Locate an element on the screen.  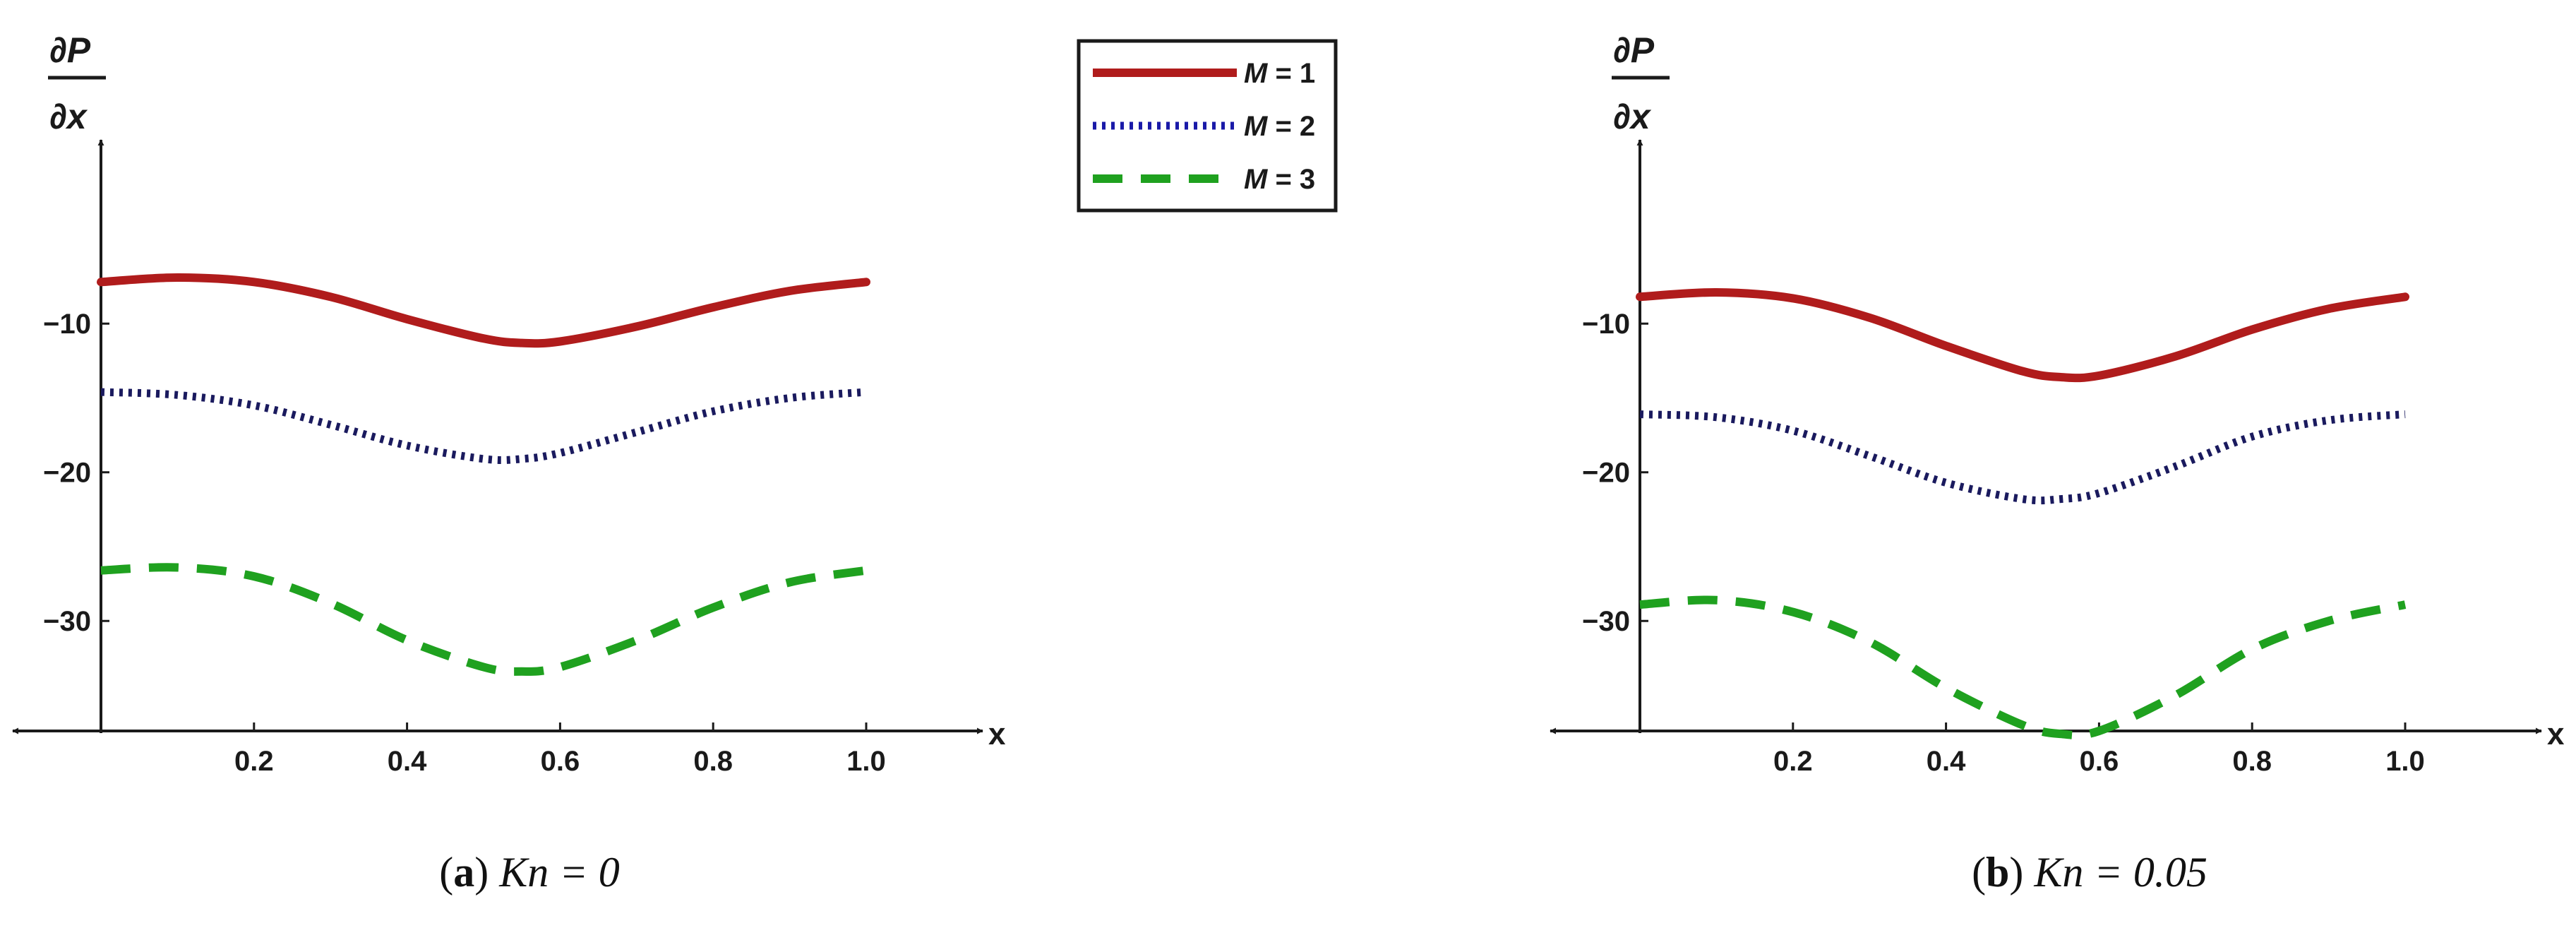
x-ticks-a: 0.2 0.4 0.6 0.8 1.0 is located at coordinates (560, 749).